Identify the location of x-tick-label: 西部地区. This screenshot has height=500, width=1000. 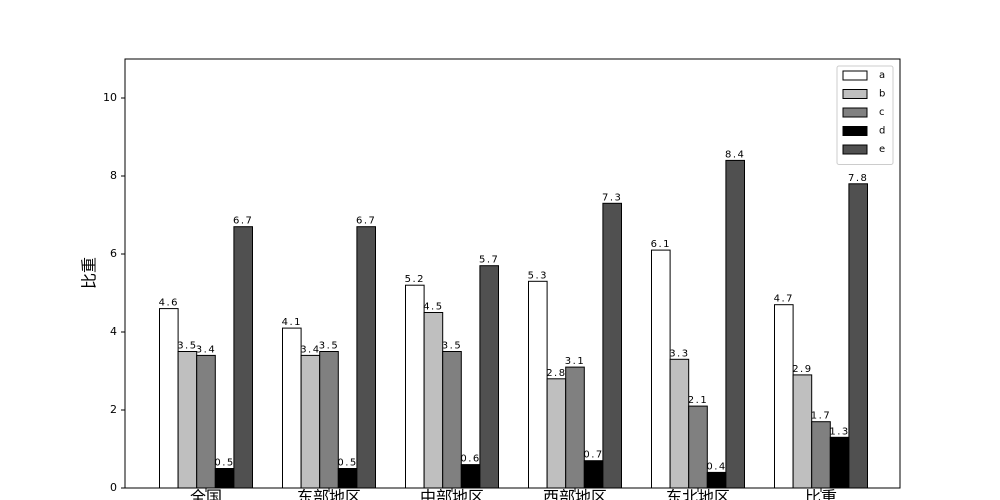
(575, 494).